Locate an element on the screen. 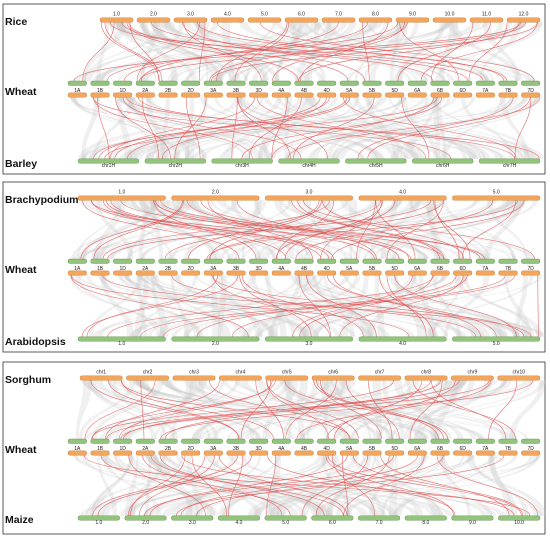 Image resolution: width=550 pixels, height=538 pixels. bottom-chromosome-chr6h is located at coordinates (443, 161).